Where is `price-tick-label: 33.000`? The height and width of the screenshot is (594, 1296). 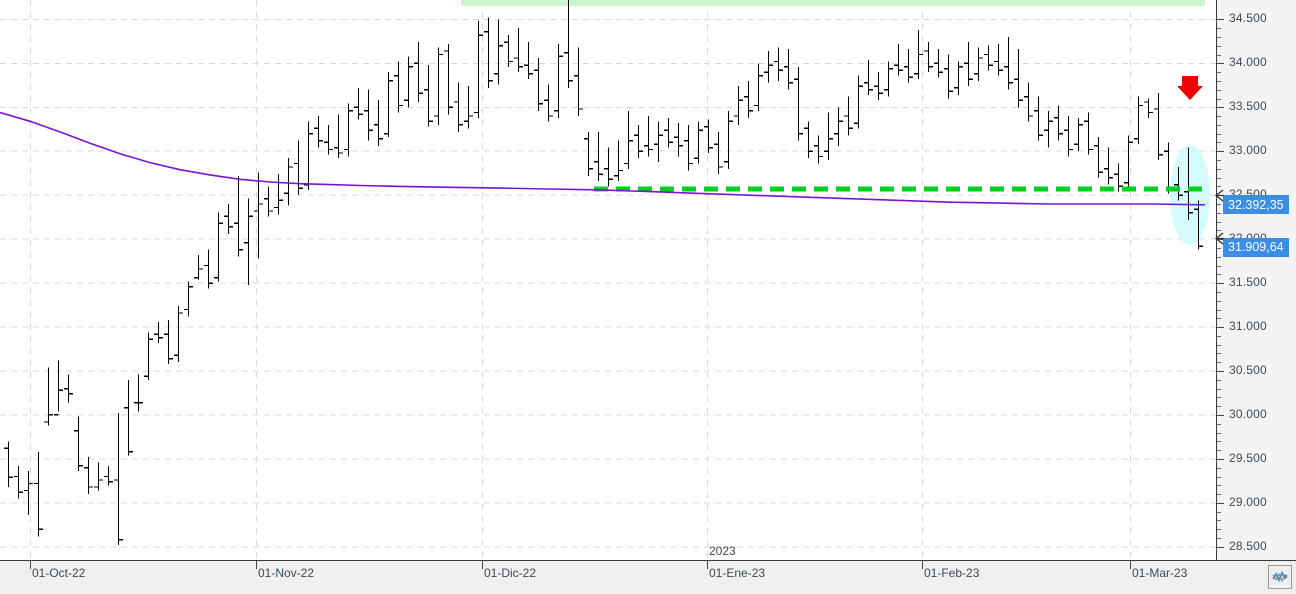
price-tick-label: 33.000 is located at coordinates (1248, 150).